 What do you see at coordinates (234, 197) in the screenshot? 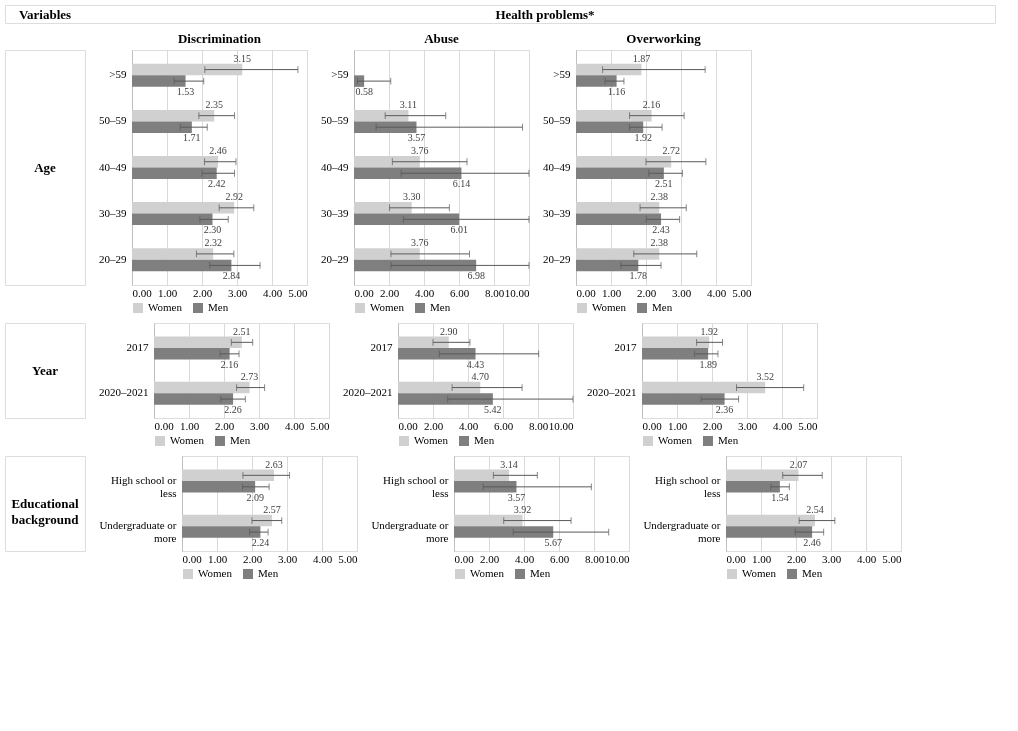
I see `data-label: 2.92` at bounding box center [234, 197].